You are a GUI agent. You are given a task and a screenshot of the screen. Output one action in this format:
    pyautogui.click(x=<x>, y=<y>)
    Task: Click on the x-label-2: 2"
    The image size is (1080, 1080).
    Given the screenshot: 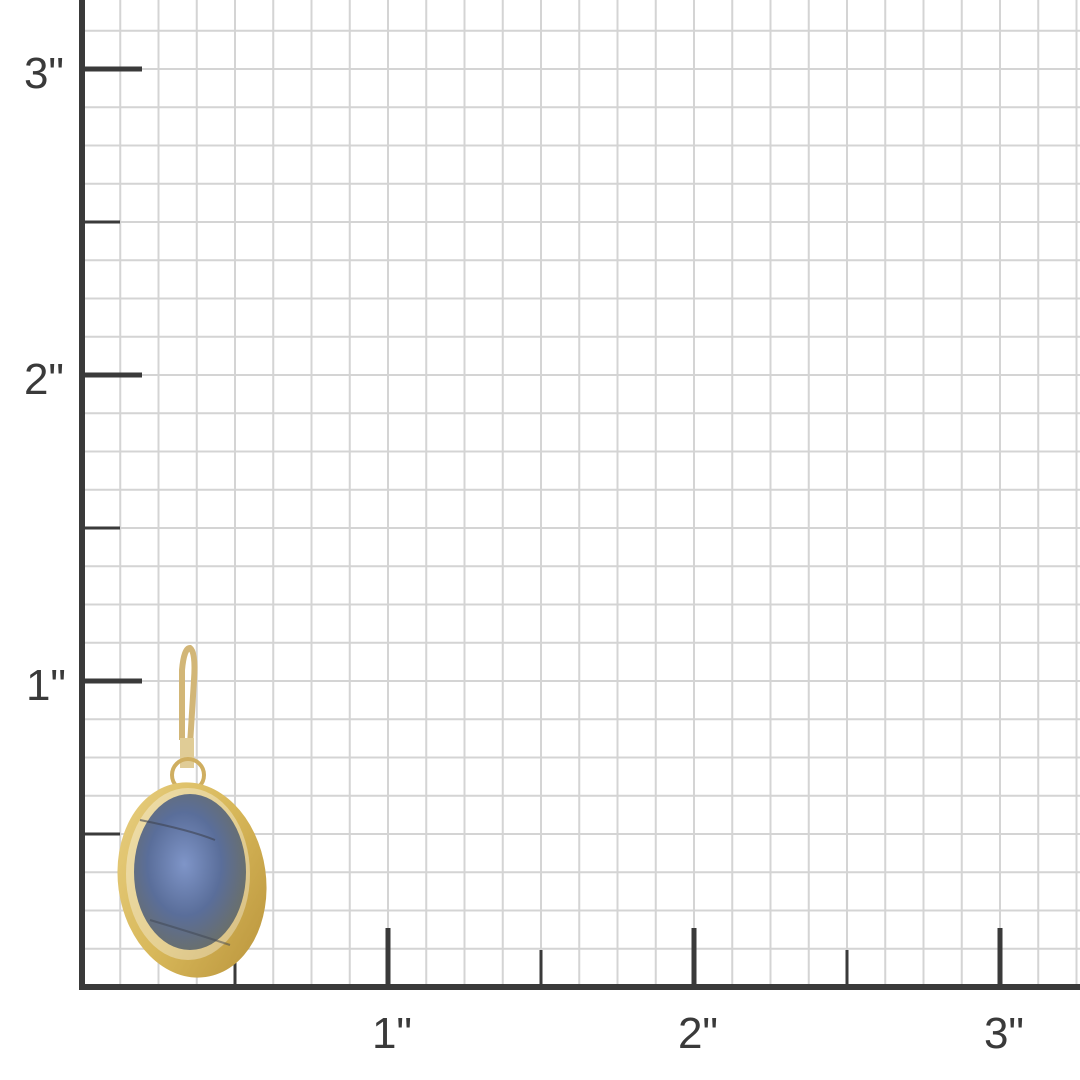 What is the action you would take?
    pyautogui.click(x=698, y=1033)
    